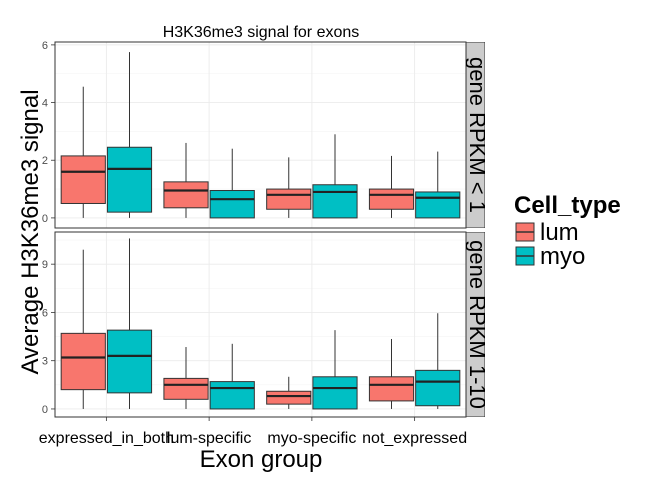 This screenshot has height=480, width=672. What do you see at coordinates (311, 438) in the screenshot?
I see `x-tick-label: myo-specific` at bounding box center [311, 438].